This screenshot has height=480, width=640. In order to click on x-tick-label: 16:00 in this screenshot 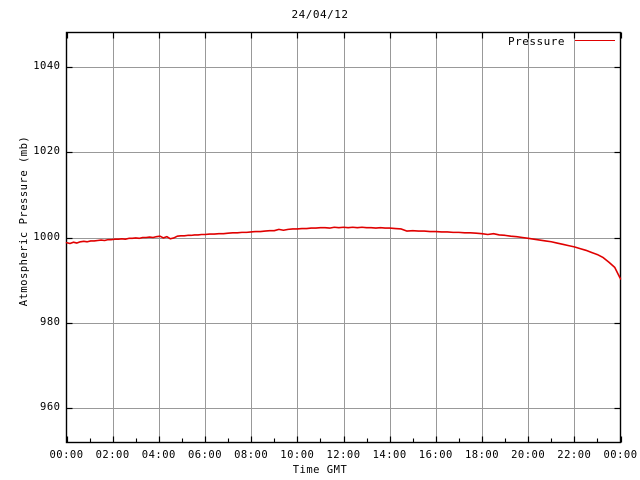, I will do `click(435, 455)`.